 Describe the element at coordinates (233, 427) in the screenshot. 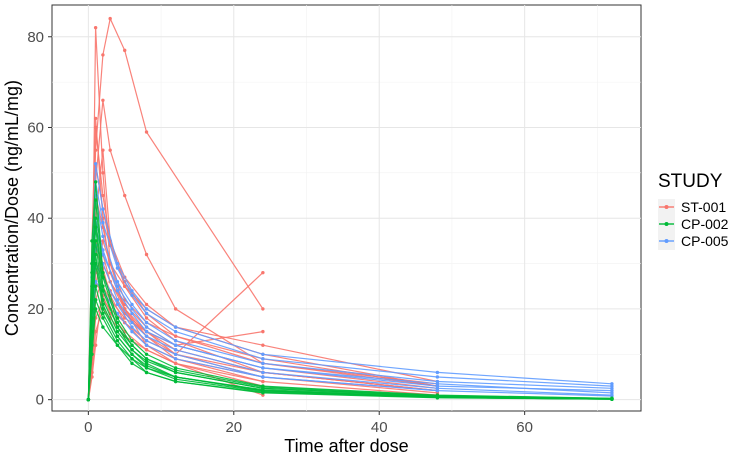

I see `x-tick-label: 20` at that location.